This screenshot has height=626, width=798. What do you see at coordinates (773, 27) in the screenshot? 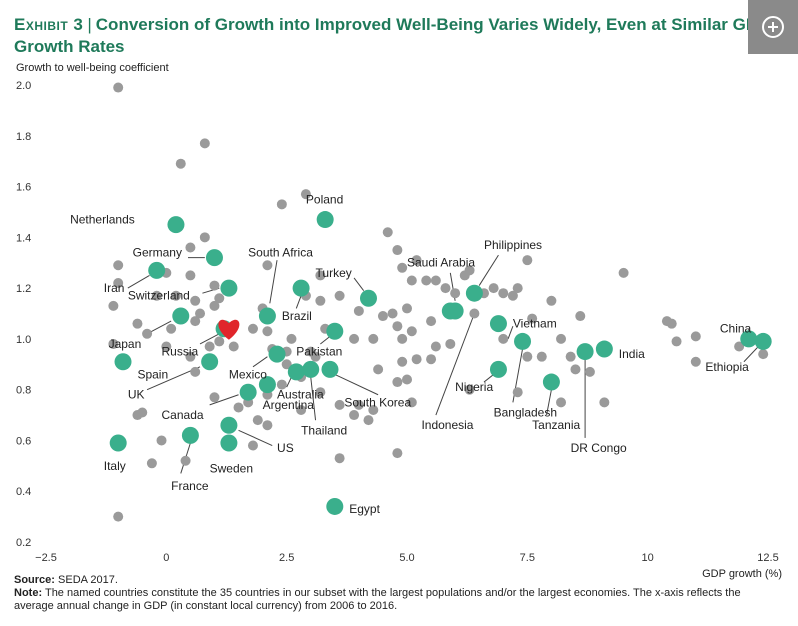
I see `expand-button` at bounding box center [773, 27].